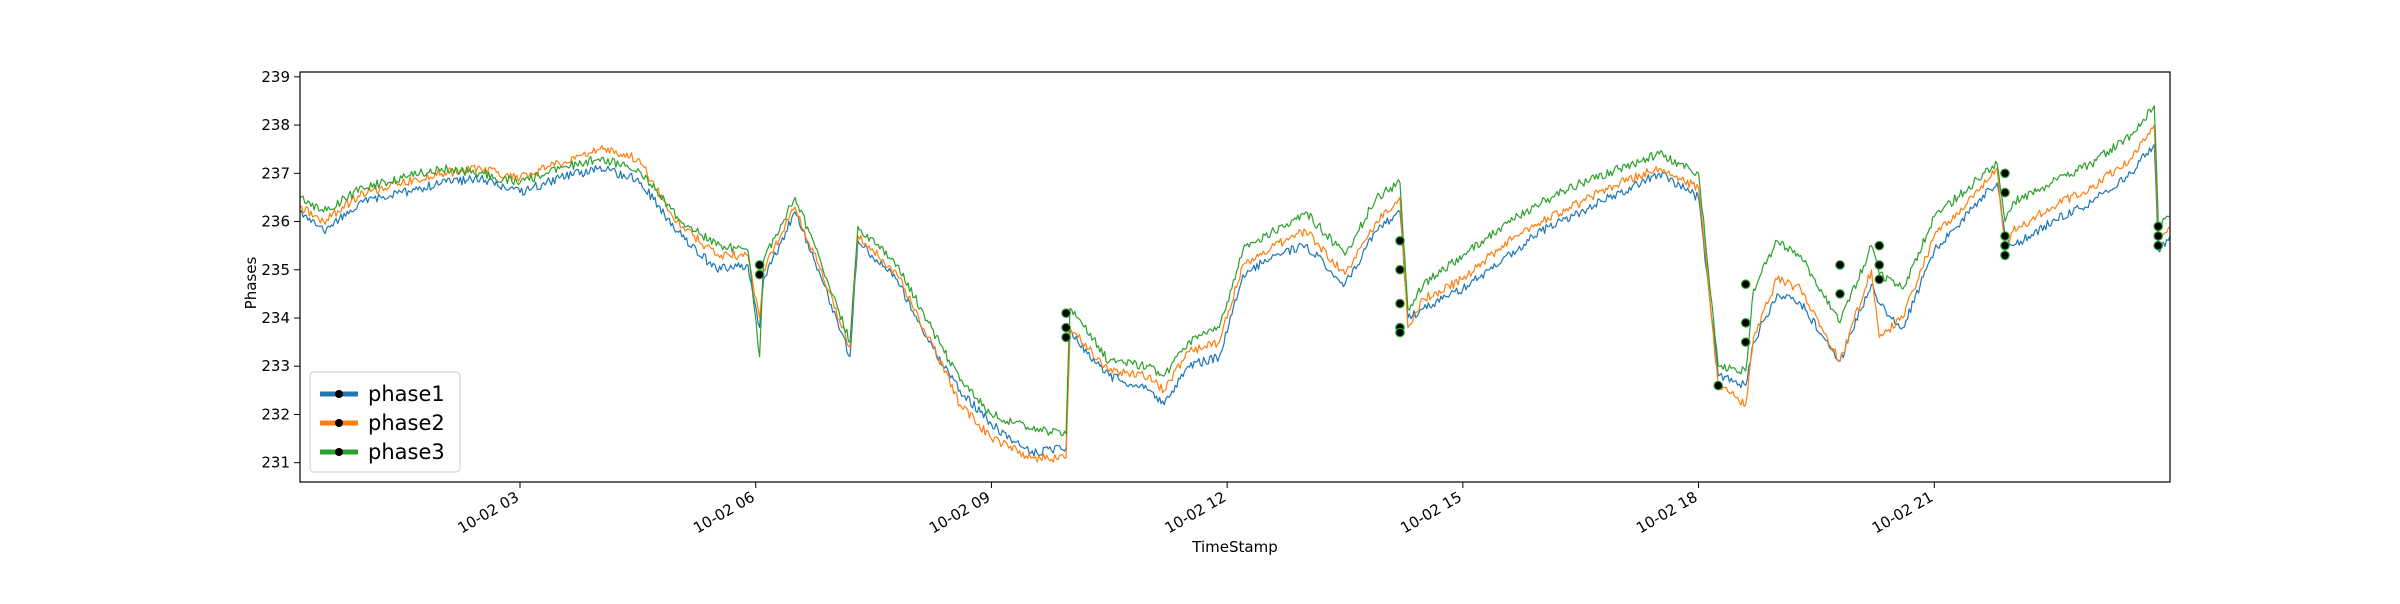 This screenshot has height=604, width=2400. What do you see at coordinates (275, 318) in the screenshot?
I see `y-tick-label: 234` at bounding box center [275, 318].